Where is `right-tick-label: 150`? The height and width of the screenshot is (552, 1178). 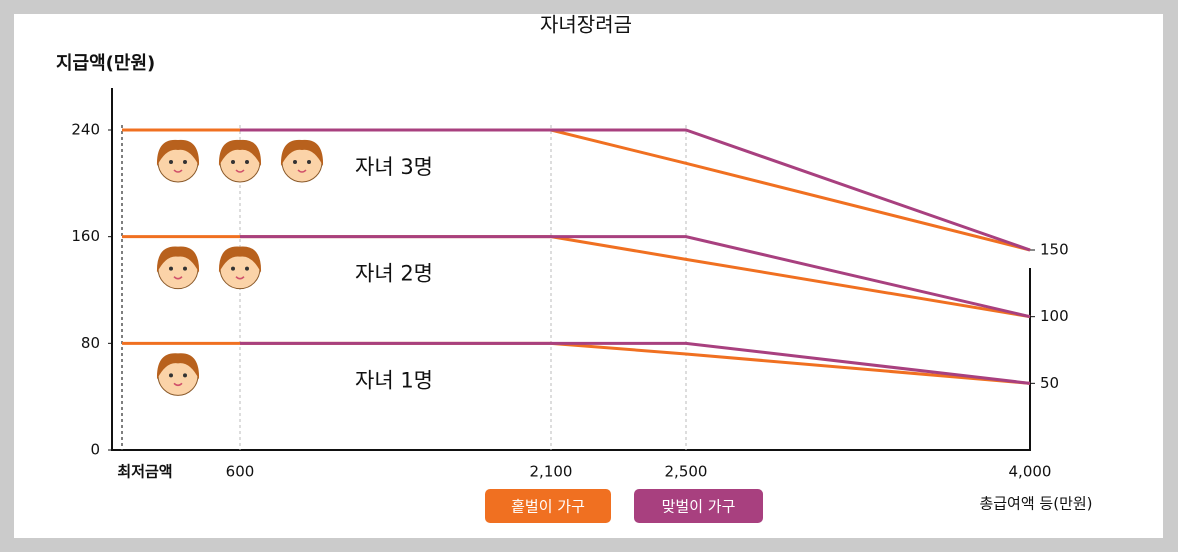 right-tick-label: 150 is located at coordinates (1054, 250).